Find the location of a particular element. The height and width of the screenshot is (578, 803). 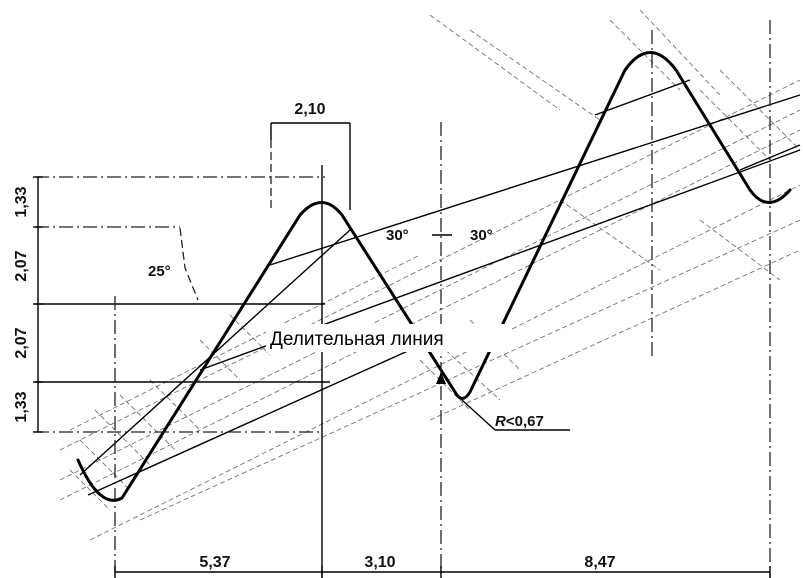

pitch-line-label: Делительная линия is located at coordinates (357, 339).